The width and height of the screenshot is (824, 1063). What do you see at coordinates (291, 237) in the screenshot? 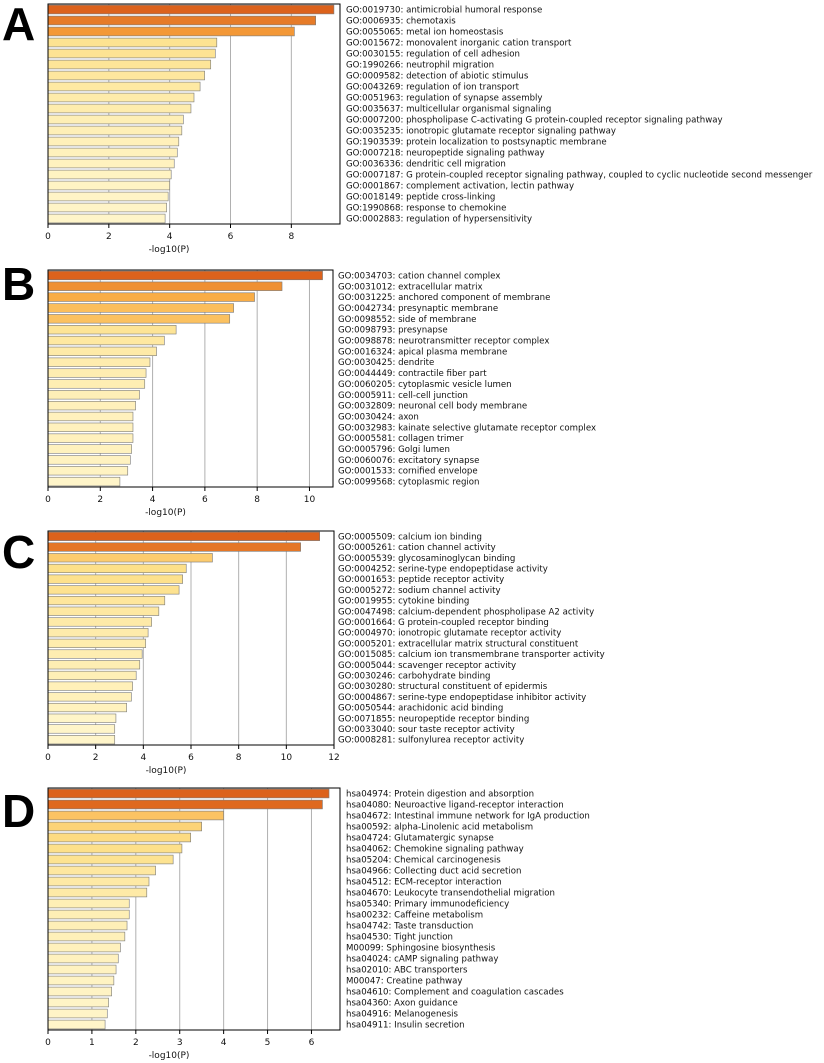
I see `tick-label: 8` at bounding box center [291, 237].